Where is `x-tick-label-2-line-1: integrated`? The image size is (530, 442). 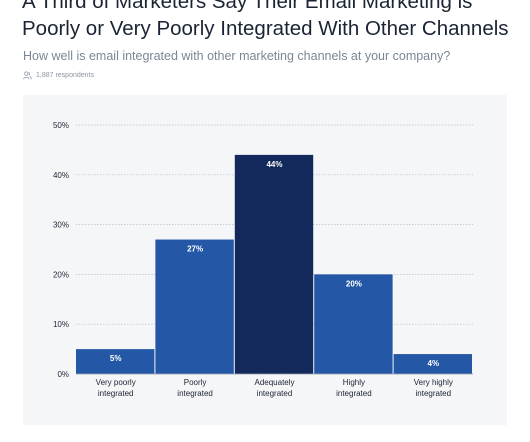 x-tick-label-2-line-1: integrated is located at coordinates (275, 393).